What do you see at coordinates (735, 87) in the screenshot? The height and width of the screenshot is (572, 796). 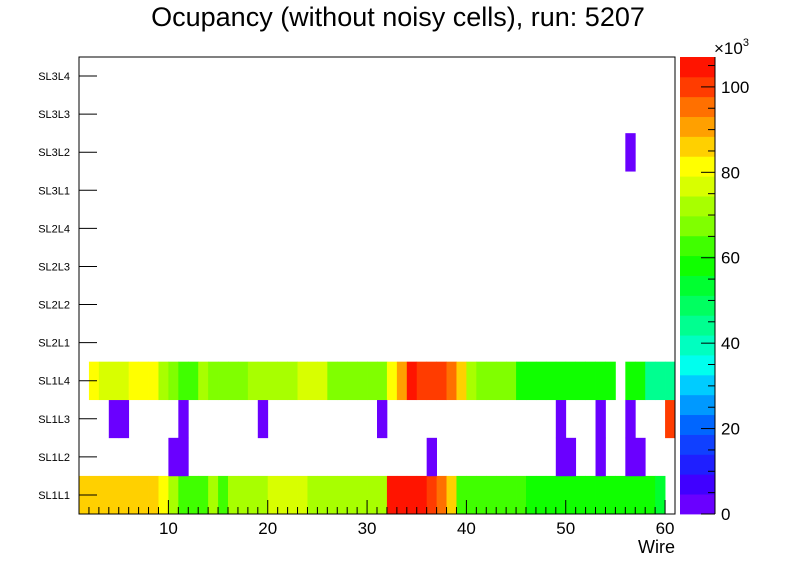 I see `palette-tick-label: 100` at bounding box center [735, 87].